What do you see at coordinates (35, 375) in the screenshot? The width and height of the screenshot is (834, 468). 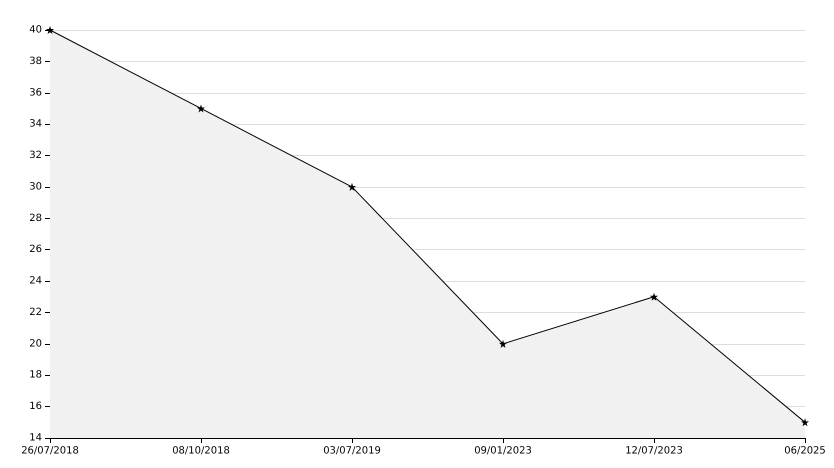 I see `y-tick-label: 18` at bounding box center [35, 375].